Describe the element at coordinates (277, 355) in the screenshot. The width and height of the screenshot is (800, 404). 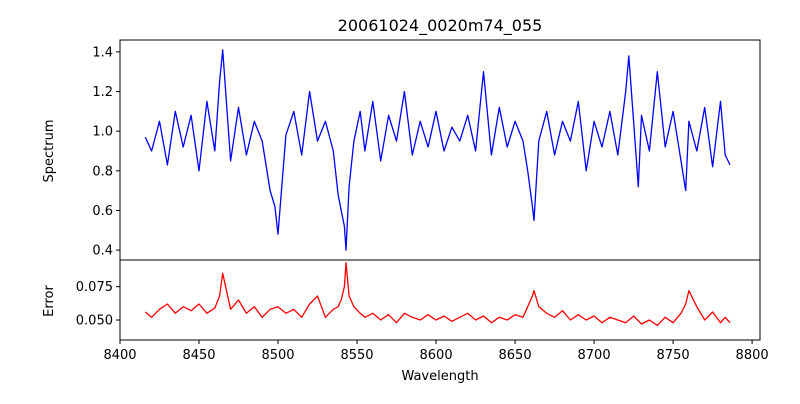
I see `xtick-label: 8500` at that location.